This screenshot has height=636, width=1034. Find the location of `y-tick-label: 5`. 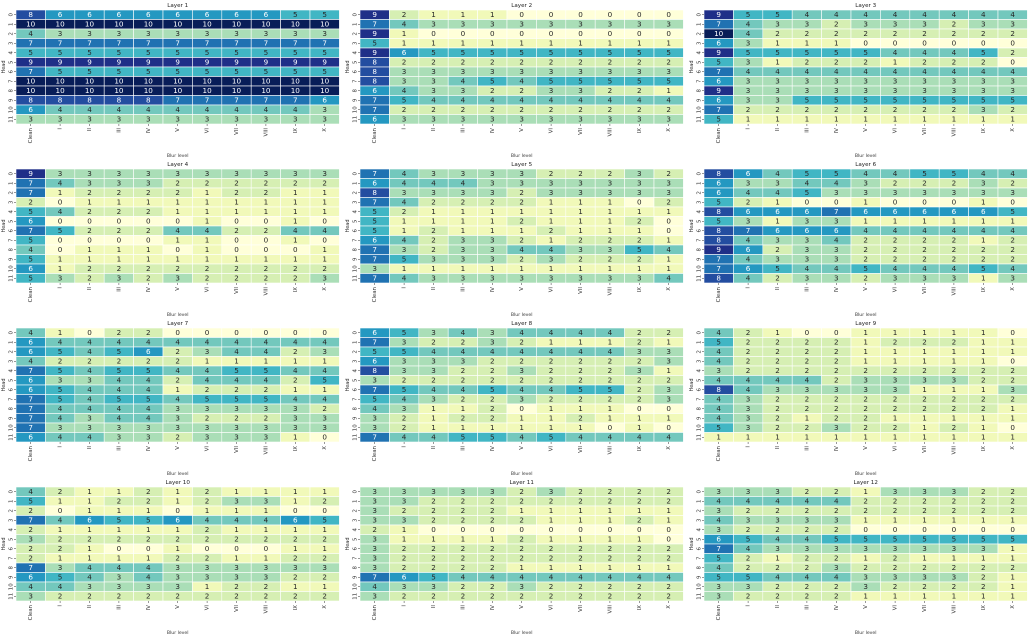

y-tick-label: 5 is located at coordinates (700, 380).